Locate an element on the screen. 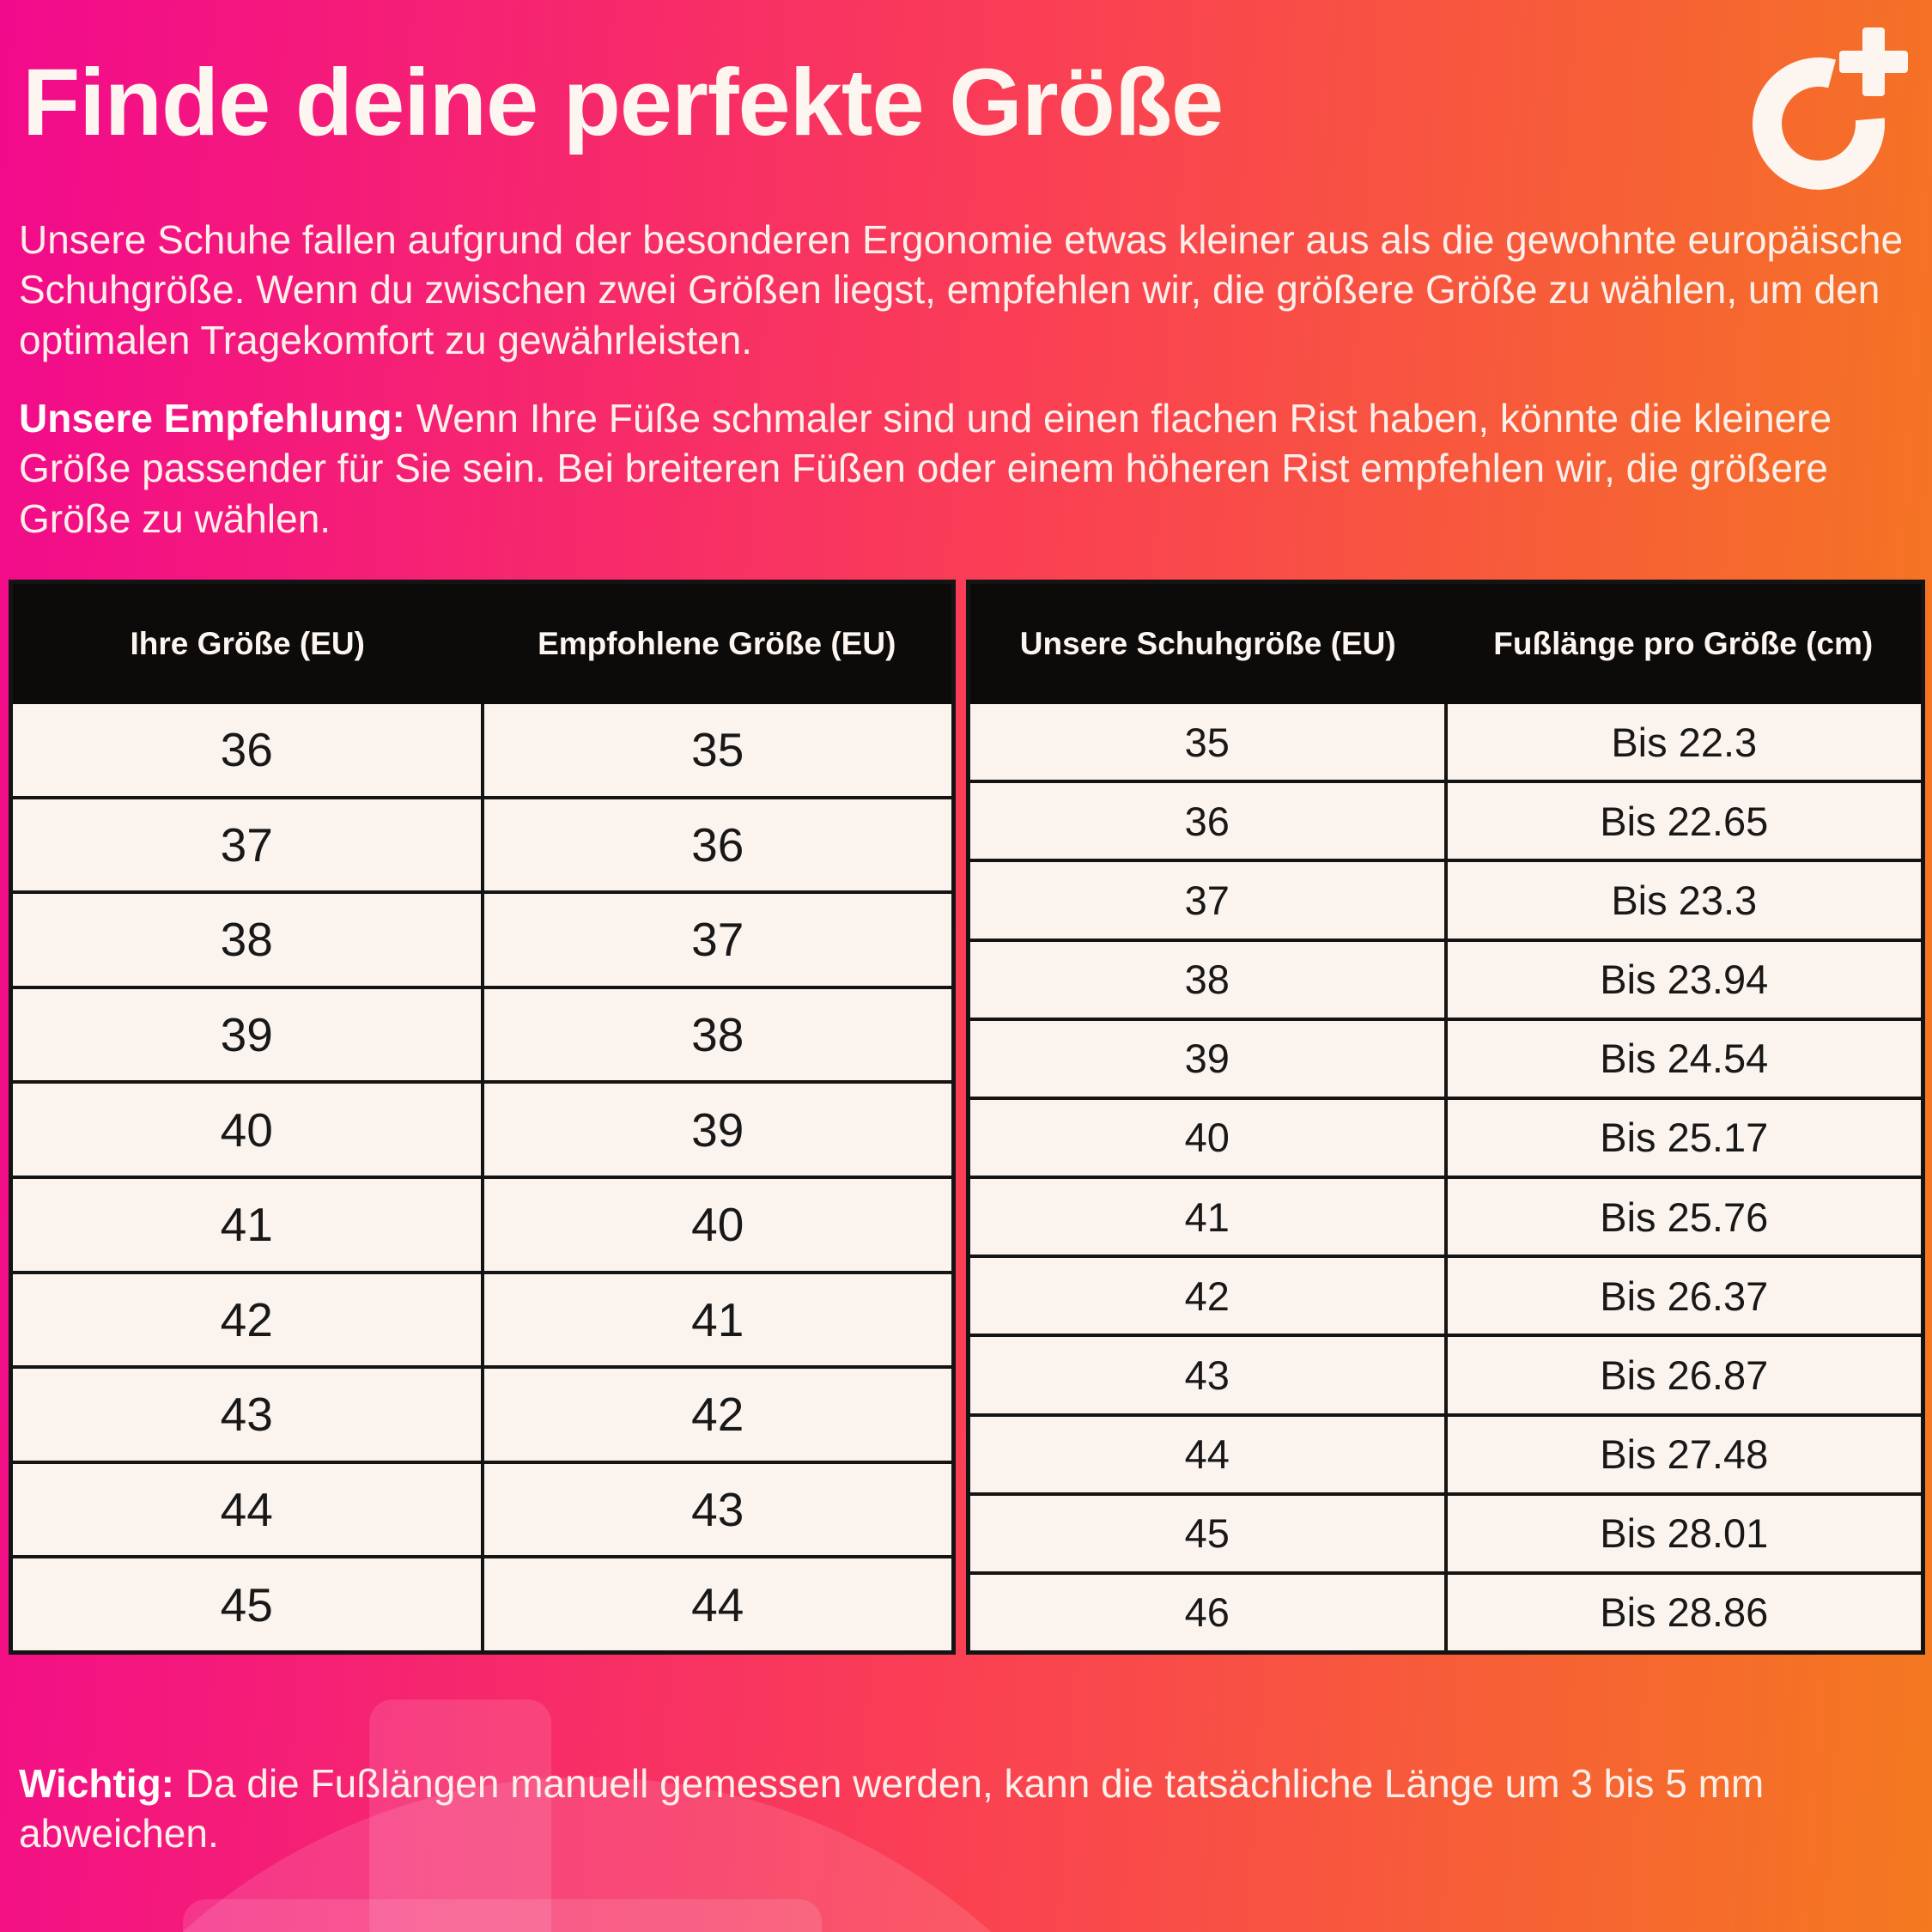  table-row: 39 Bis 24.54 is located at coordinates (1446, 1057).